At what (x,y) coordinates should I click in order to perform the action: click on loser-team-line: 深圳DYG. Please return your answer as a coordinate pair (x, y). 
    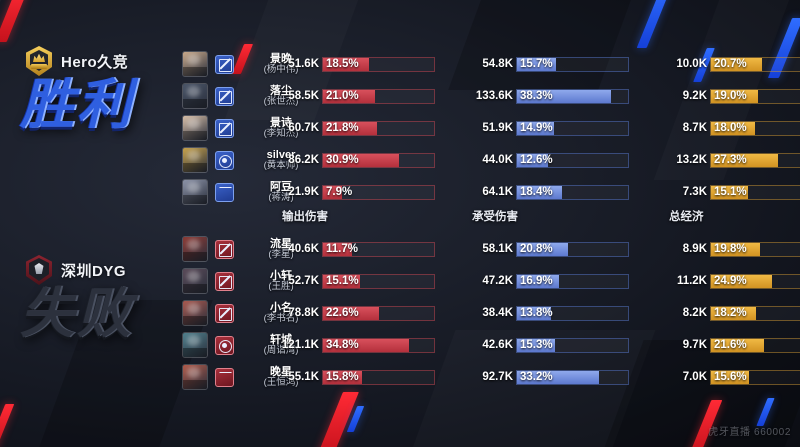
    Looking at the image, I should click on (89, 270).